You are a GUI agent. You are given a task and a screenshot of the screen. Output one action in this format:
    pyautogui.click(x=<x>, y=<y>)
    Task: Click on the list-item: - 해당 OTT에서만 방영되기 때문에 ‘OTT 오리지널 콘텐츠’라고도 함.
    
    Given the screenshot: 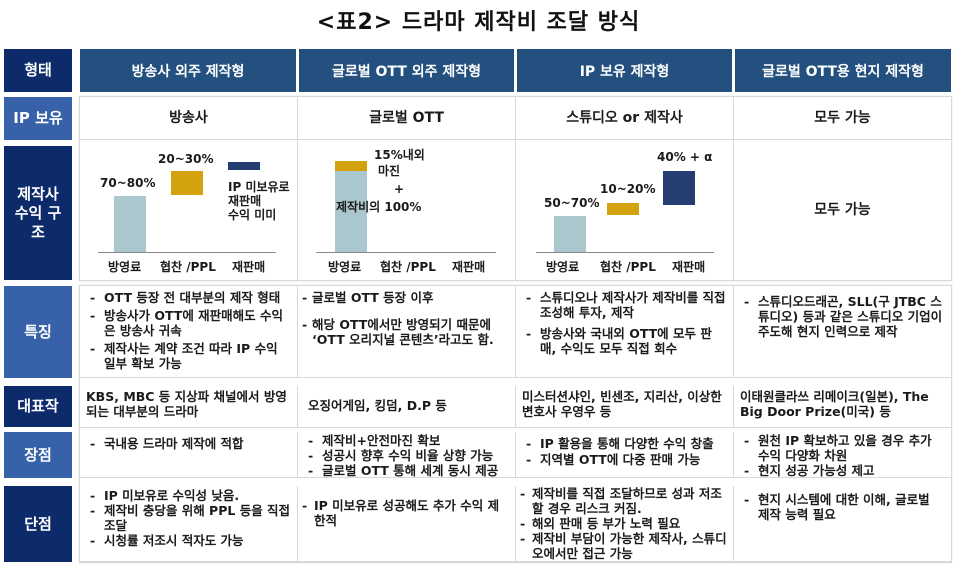 What is the action you would take?
    pyautogui.click(x=405, y=332)
    